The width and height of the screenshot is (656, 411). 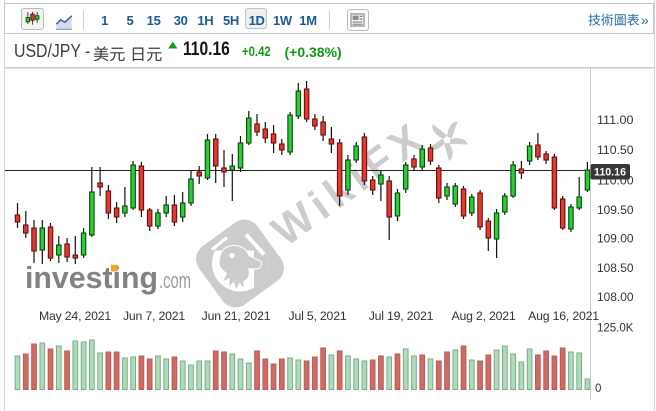 What do you see at coordinates (318, 316) in the screenshot?
I see `svg-text: Jul 5, 2021` at bounding box center [318, 316].